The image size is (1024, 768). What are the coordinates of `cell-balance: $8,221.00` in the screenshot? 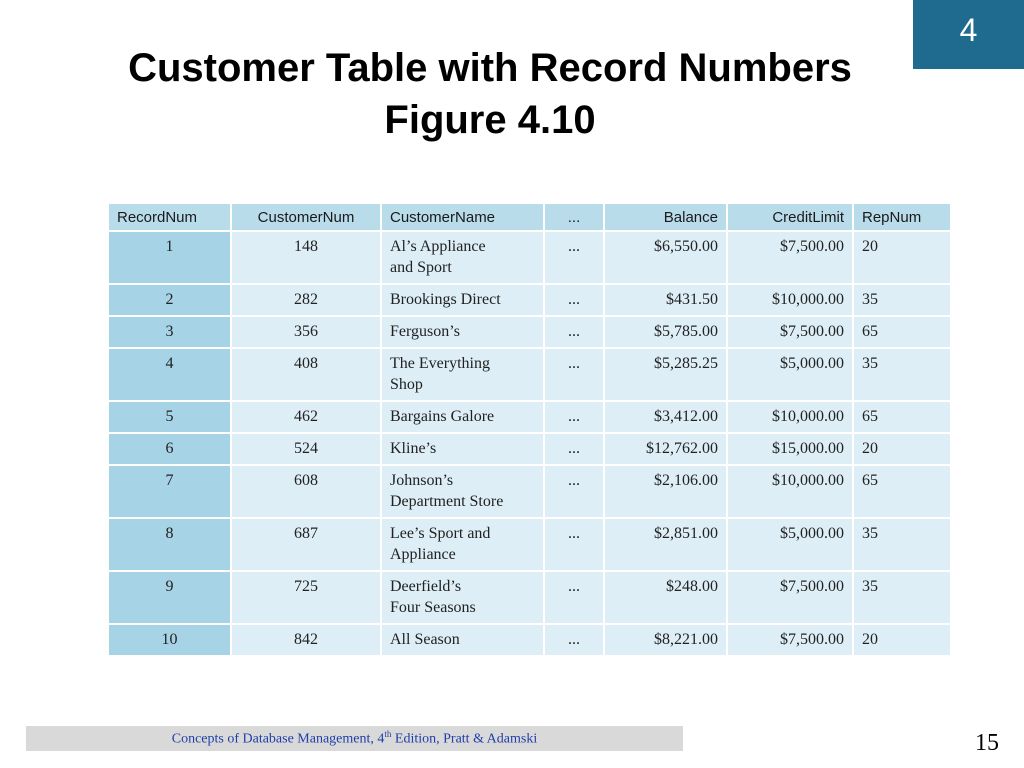 It's located at (665, 640).